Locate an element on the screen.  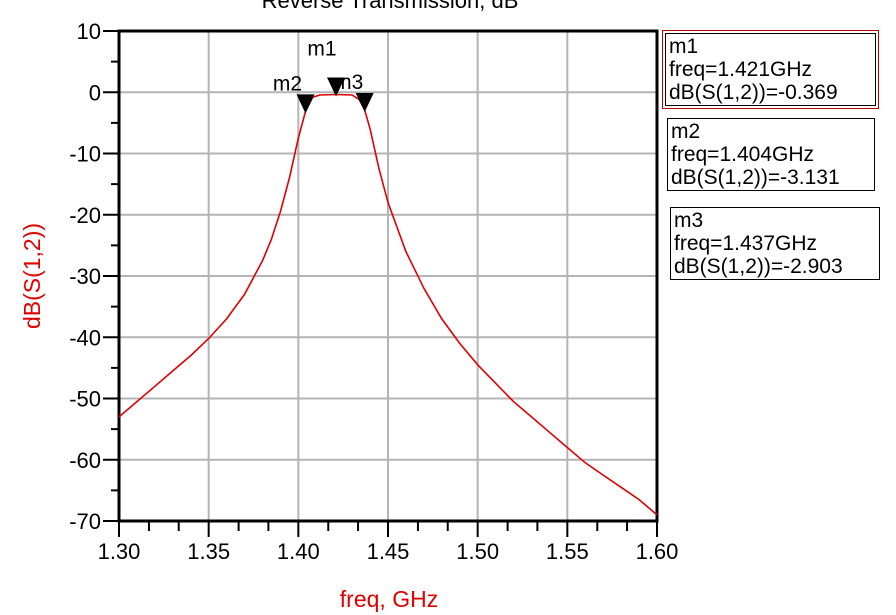
marker-readout-m3: m3 freq=1.437GHz dB(S(1,2))=-2.903 is located at coordinates (775, 243).